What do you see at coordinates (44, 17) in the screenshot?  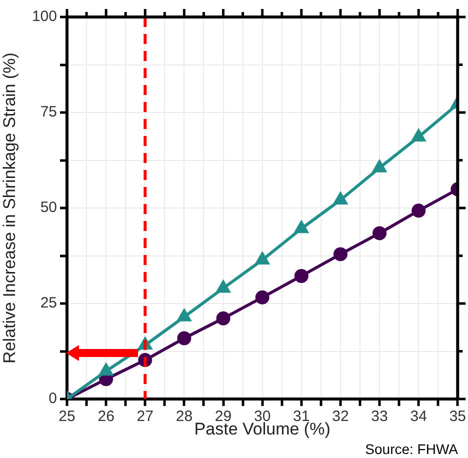 I see `y-tick-label: 100` at bounding box center [44, 17].